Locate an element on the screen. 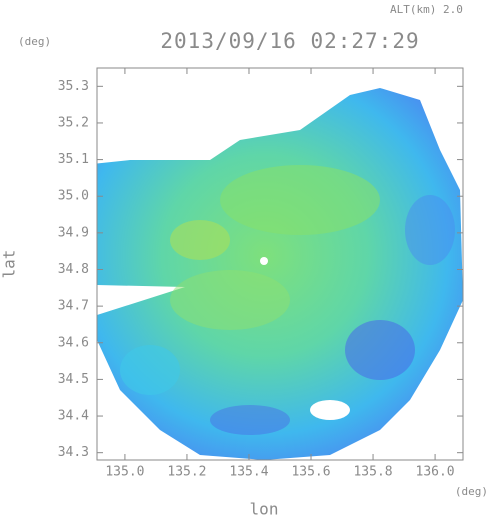 The image size is (491, 521). y-tick-label: 34.9 is located at coordinates (73, 232).